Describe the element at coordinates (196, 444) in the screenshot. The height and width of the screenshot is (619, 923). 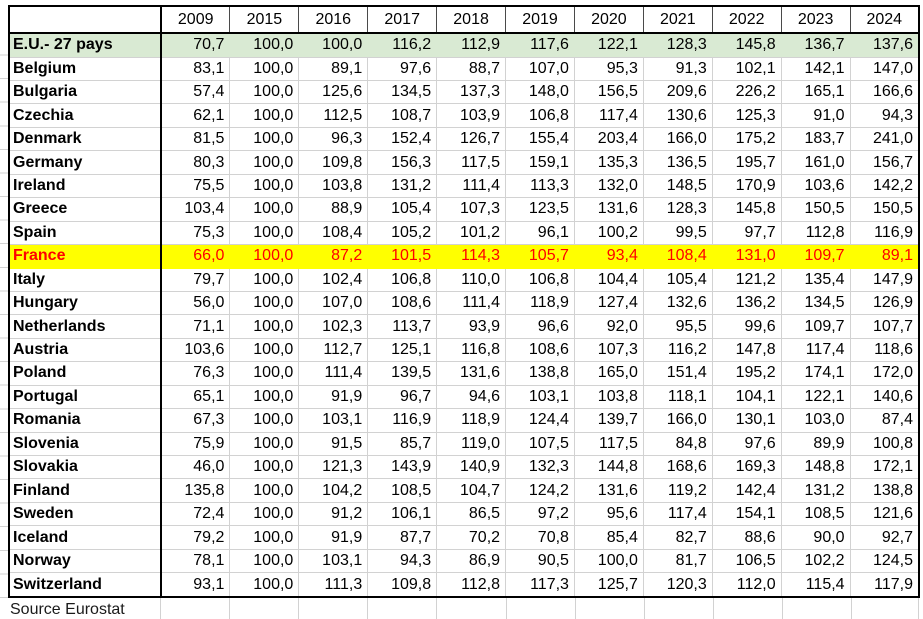
I see `value-cell: 75,9` at that location.